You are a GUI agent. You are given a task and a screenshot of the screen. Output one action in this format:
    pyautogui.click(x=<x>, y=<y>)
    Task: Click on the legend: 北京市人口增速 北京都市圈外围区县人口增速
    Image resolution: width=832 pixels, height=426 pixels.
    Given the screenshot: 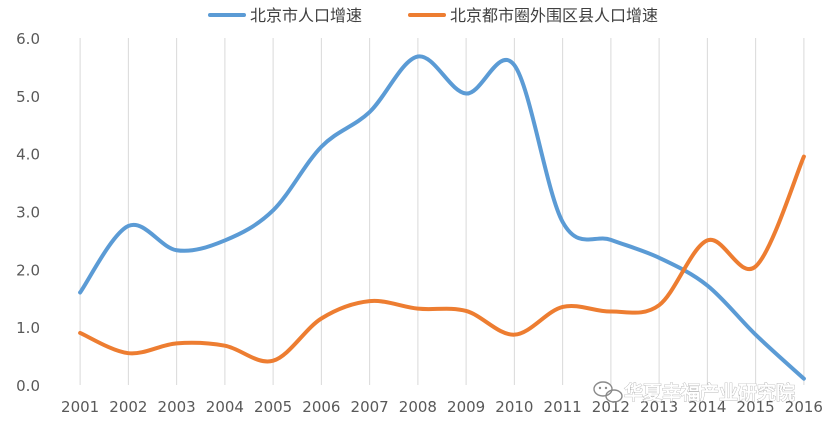 What is the action you would take?
    pyautogui.click(x=433, y=15)
    